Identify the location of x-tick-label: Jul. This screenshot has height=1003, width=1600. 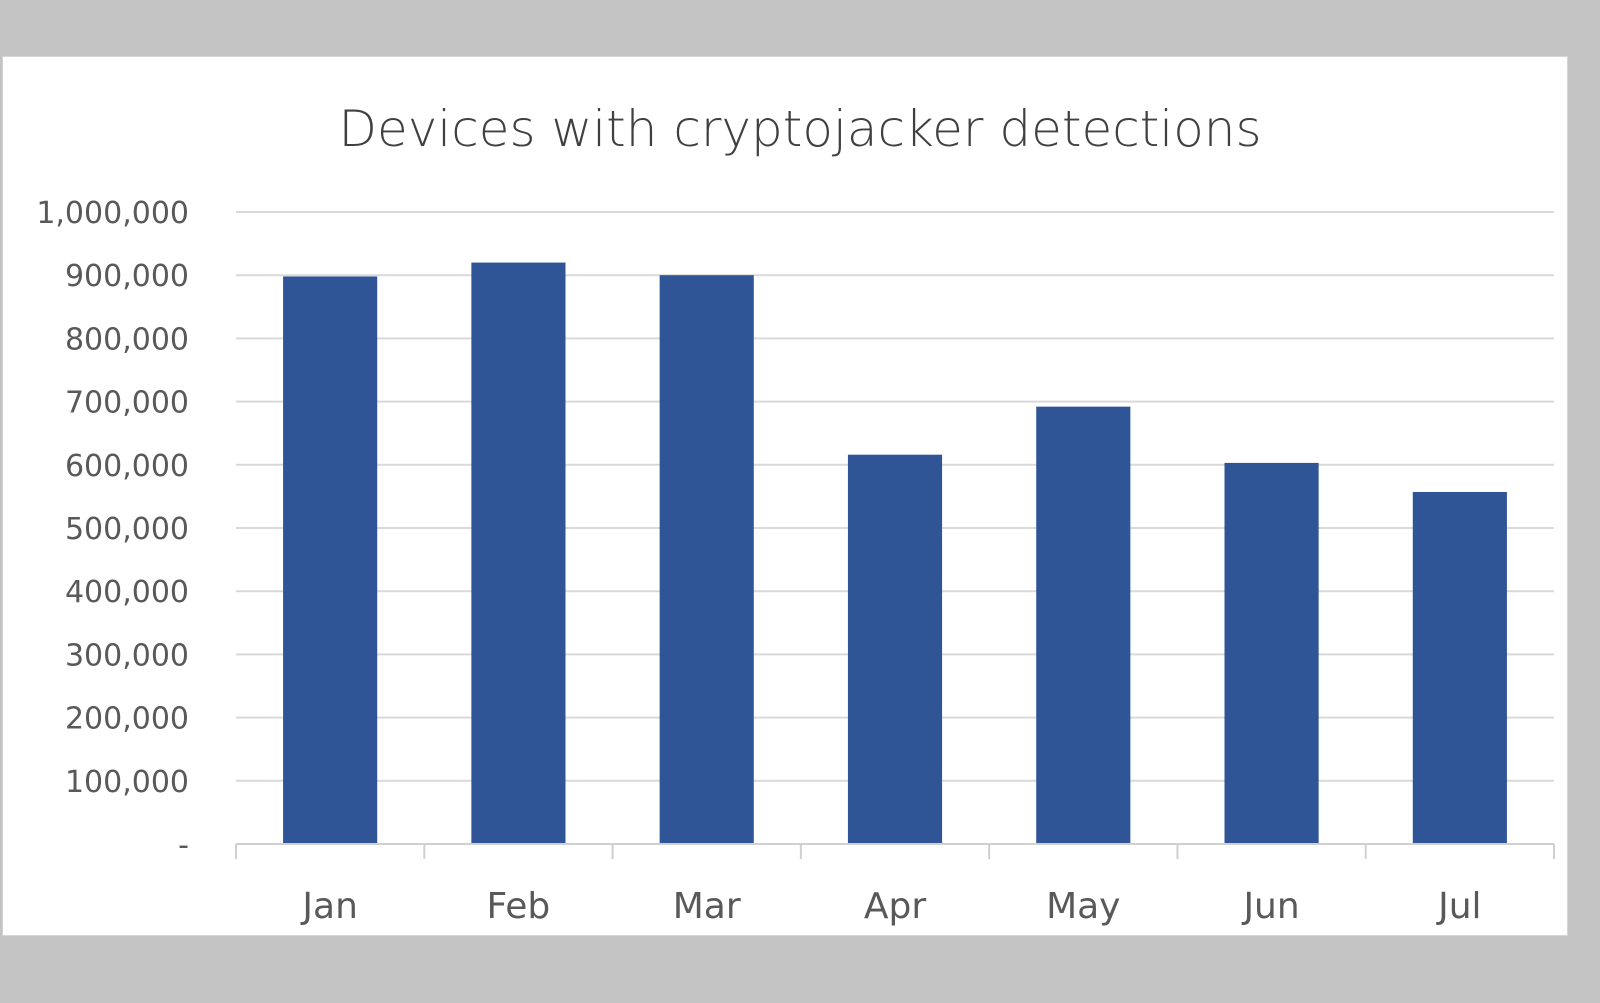
(1458, 906).